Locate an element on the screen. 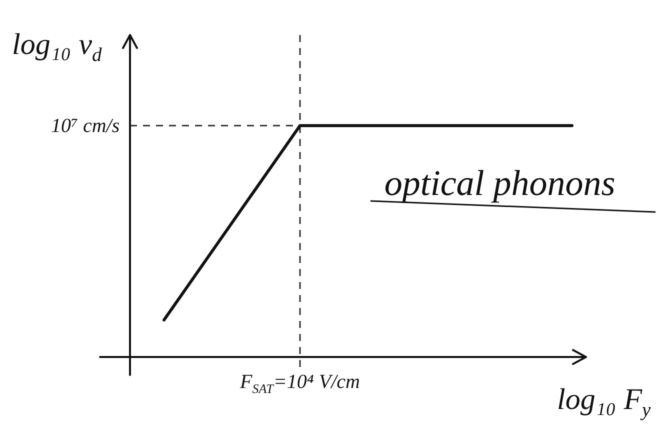 Image resolution: width=657 pixels, height=441 pixels. x-axis-title: log₁₀ F$_{y}$ is located at coordinates (604, 402).